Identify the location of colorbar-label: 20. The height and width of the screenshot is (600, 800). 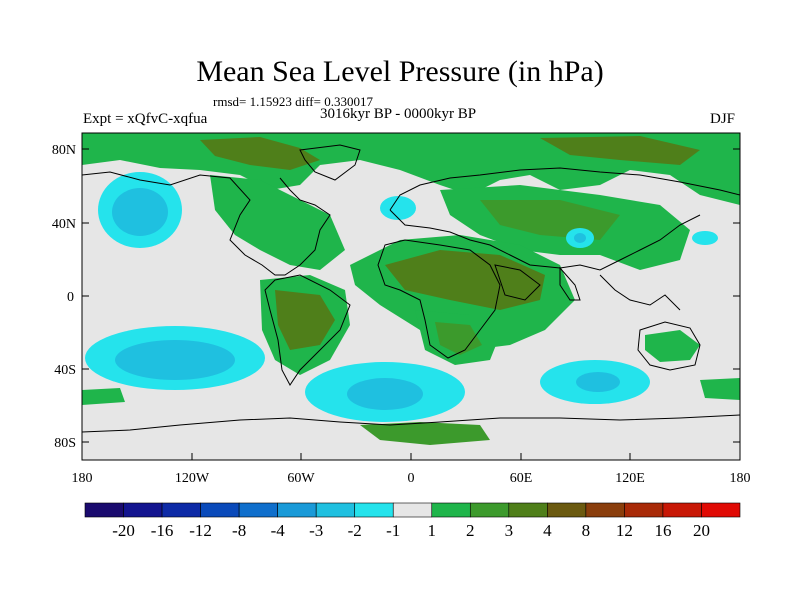
(701, 530).